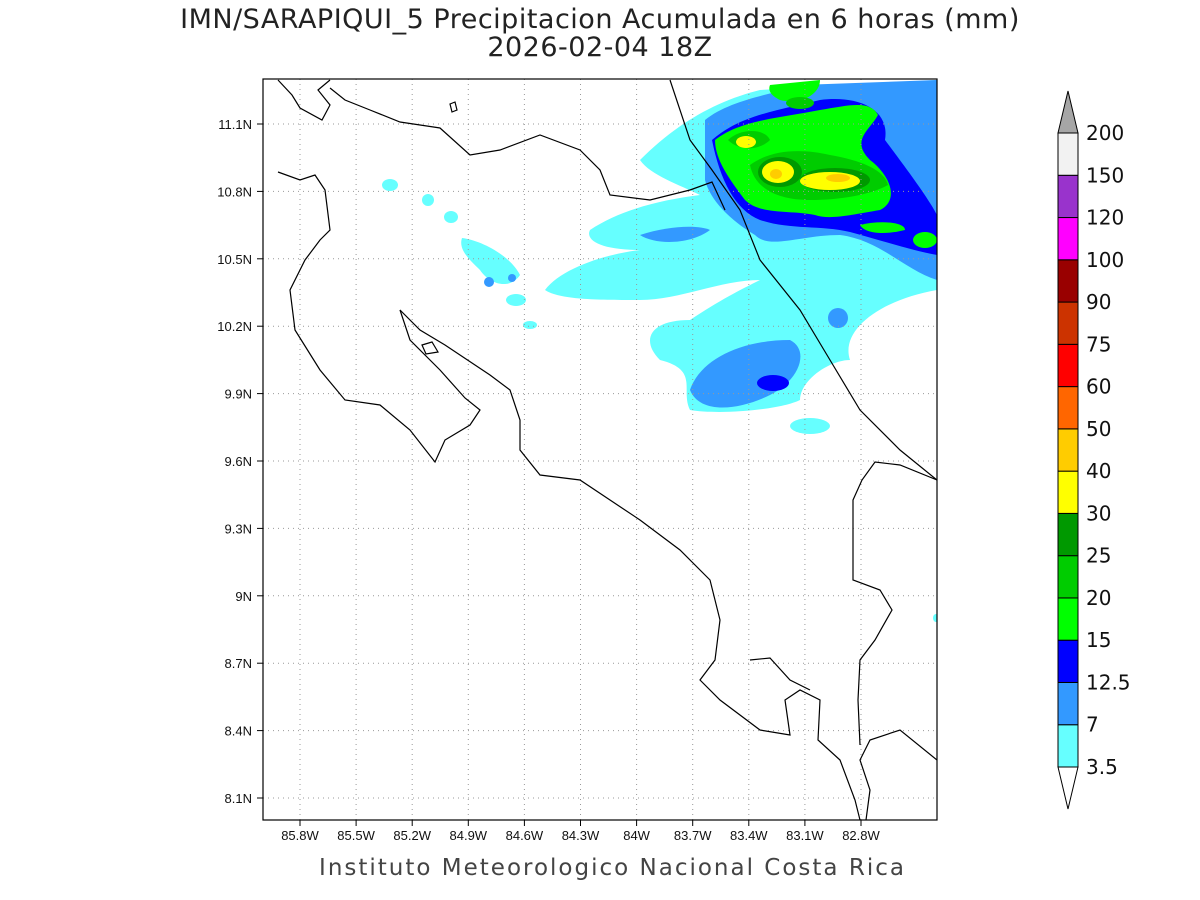  I want to click on x-tick-label: 82.8W, so click(861, 835).